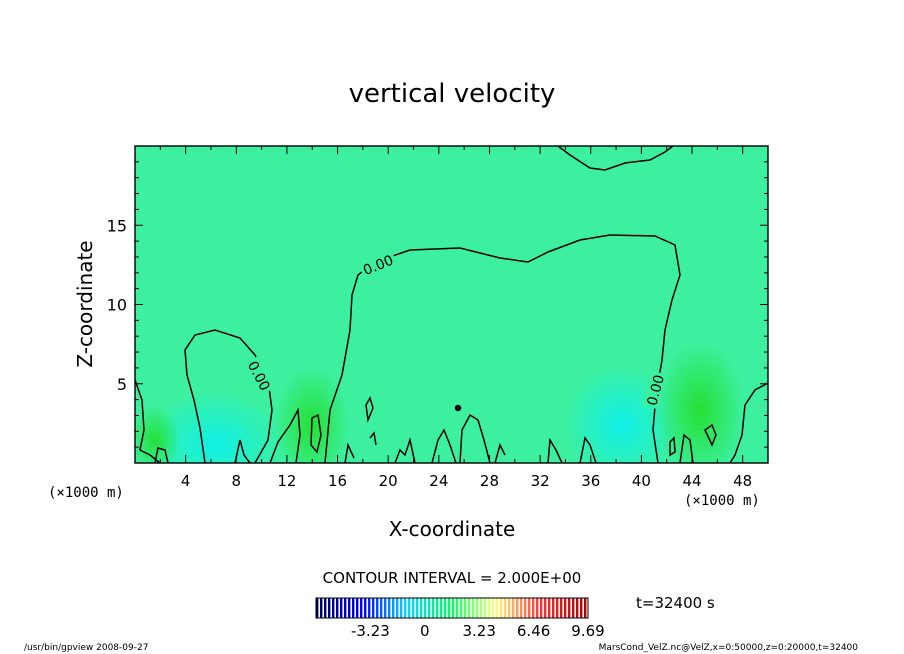 The height and width of the screenshot is (654, 904). I want to click on colorbar-tick-label: 9.69, so click(587, 631).